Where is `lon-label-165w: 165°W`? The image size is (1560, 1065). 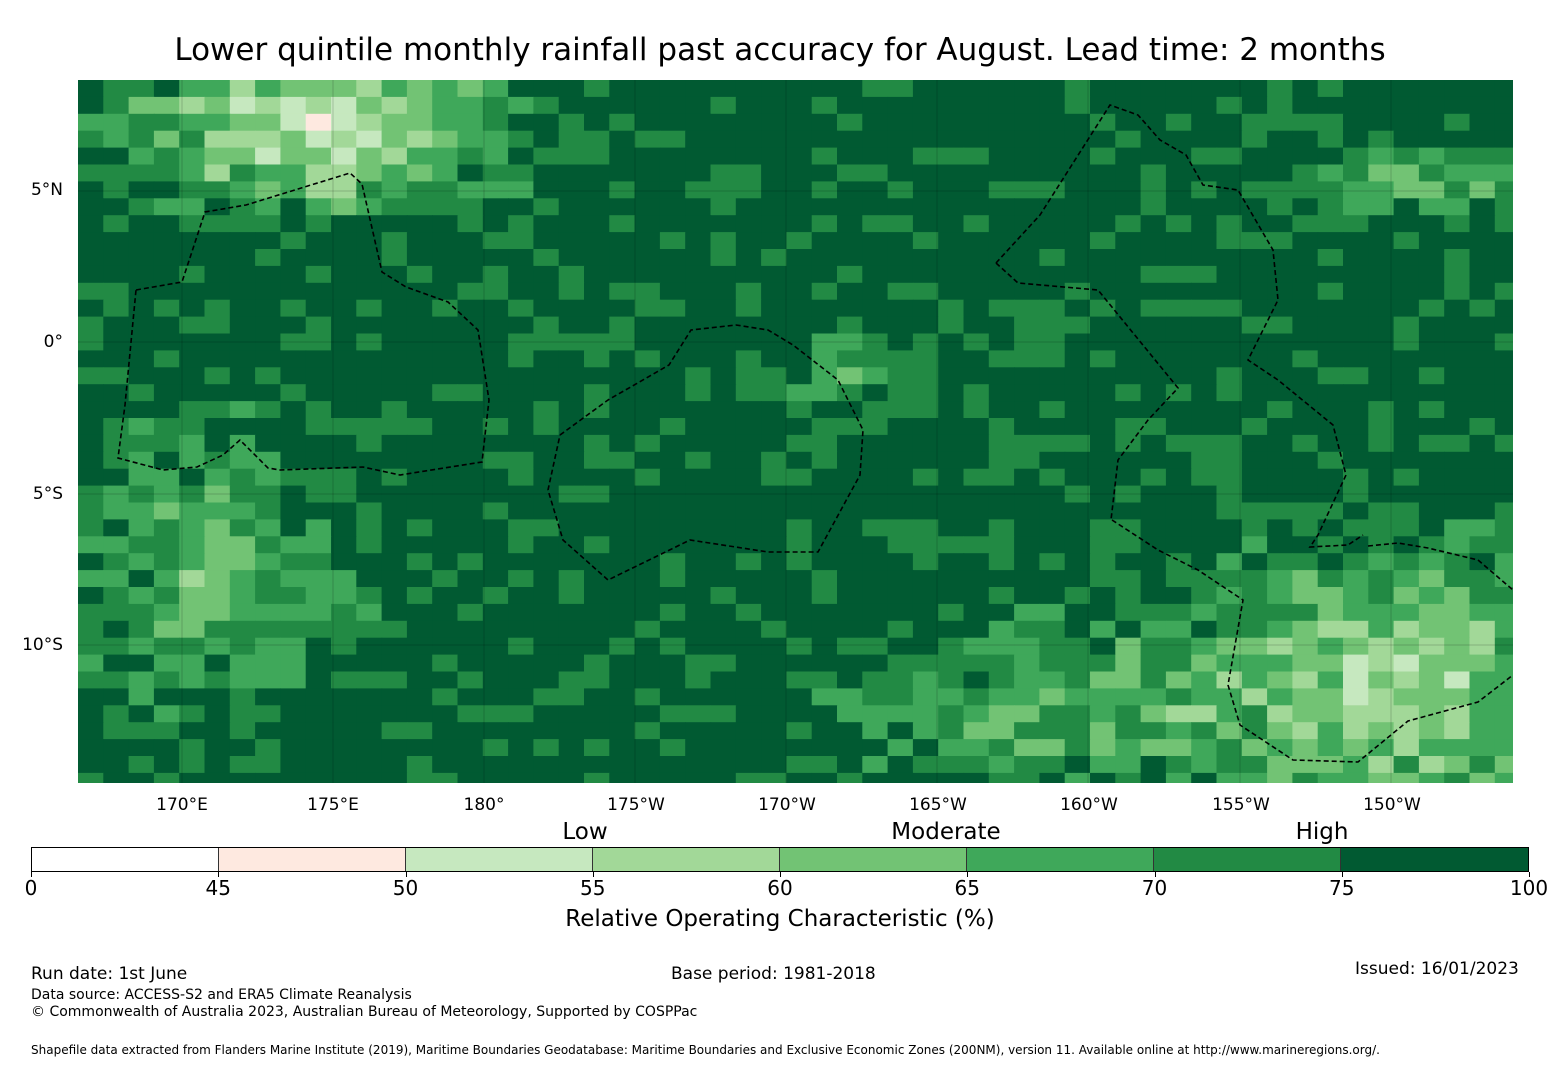 lon-label-165w: 165°W is located at coordinates (938, 805).